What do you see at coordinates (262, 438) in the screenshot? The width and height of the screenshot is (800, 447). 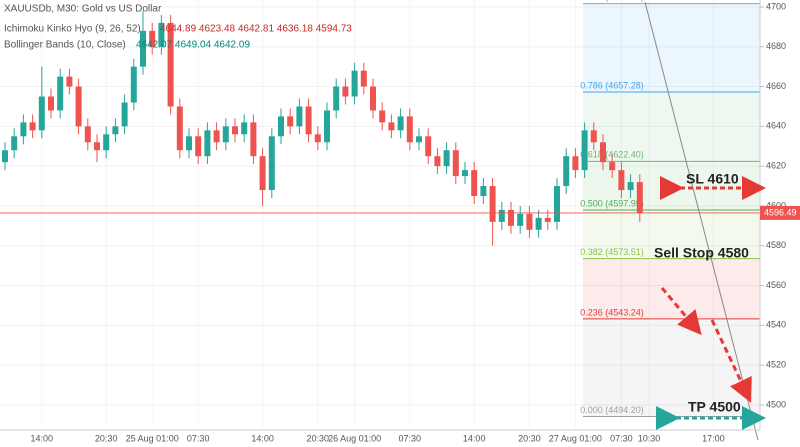 I see `x-tick-label: 14:00` at bounding box center [262, 438].